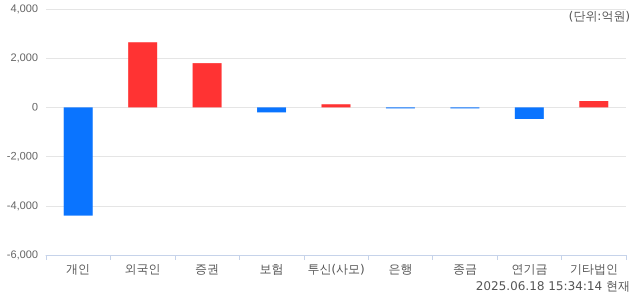 The image size is (640, 294). What do you see at coordinates (22, 156) in the screenshot?
I see `y-tick-label: -2,000` at bounding box center [22, 156].